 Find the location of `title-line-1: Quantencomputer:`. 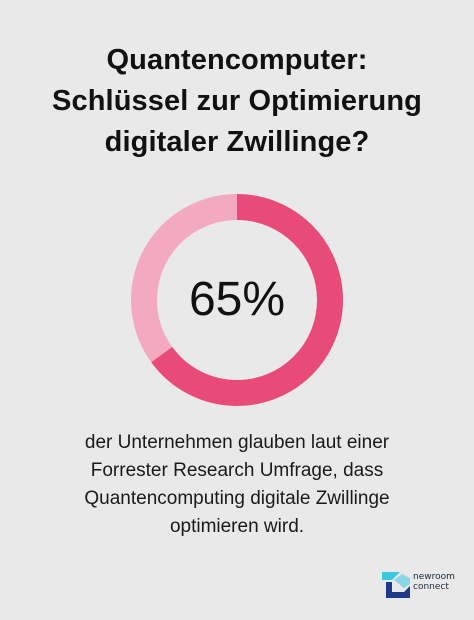

title-line-1: Quantencomputer: is located at coordinates (237, 60).